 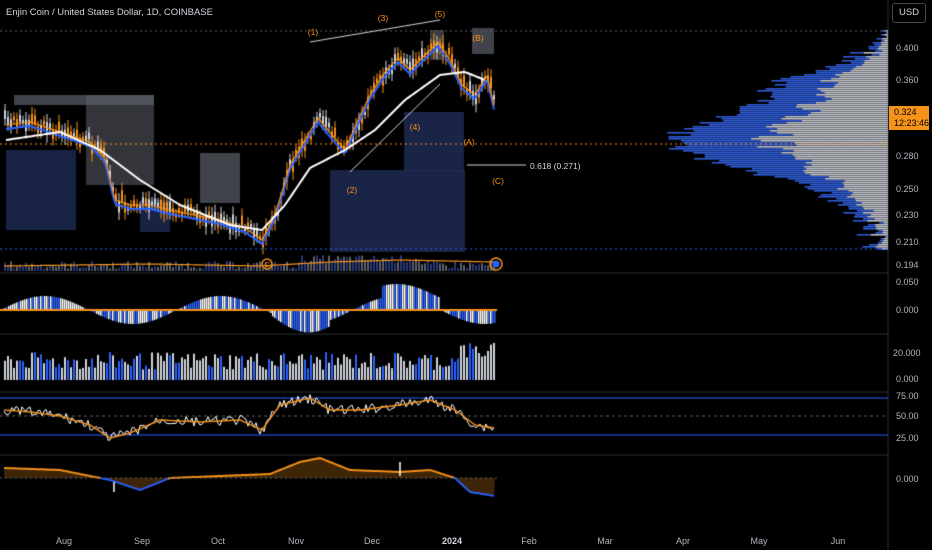 I want to click on price-axis-label: 0.230, so click(x=907, y=215).